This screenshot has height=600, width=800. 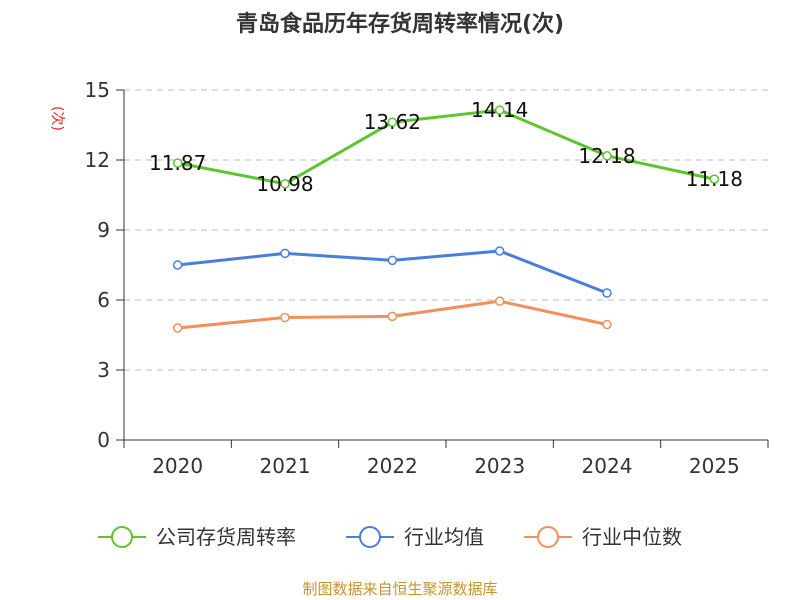 What do you see at coordinates (714, 466) in the screenshot?
I see `x-tick-label: 2025` at bounding box center [714, 466].